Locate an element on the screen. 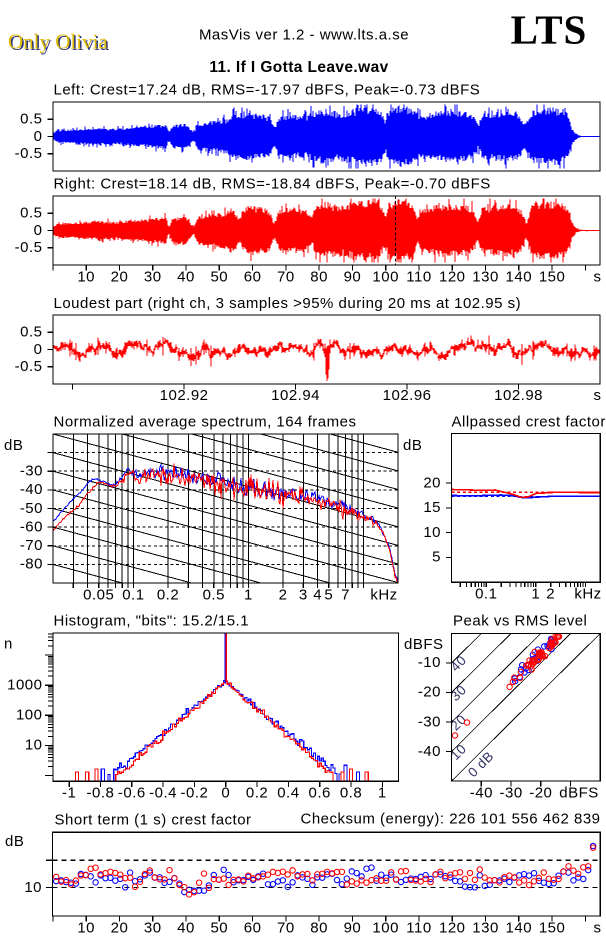 This screenshot has height=946, width=606. svg-text: -0.6 is located at coordinates (132, 793).